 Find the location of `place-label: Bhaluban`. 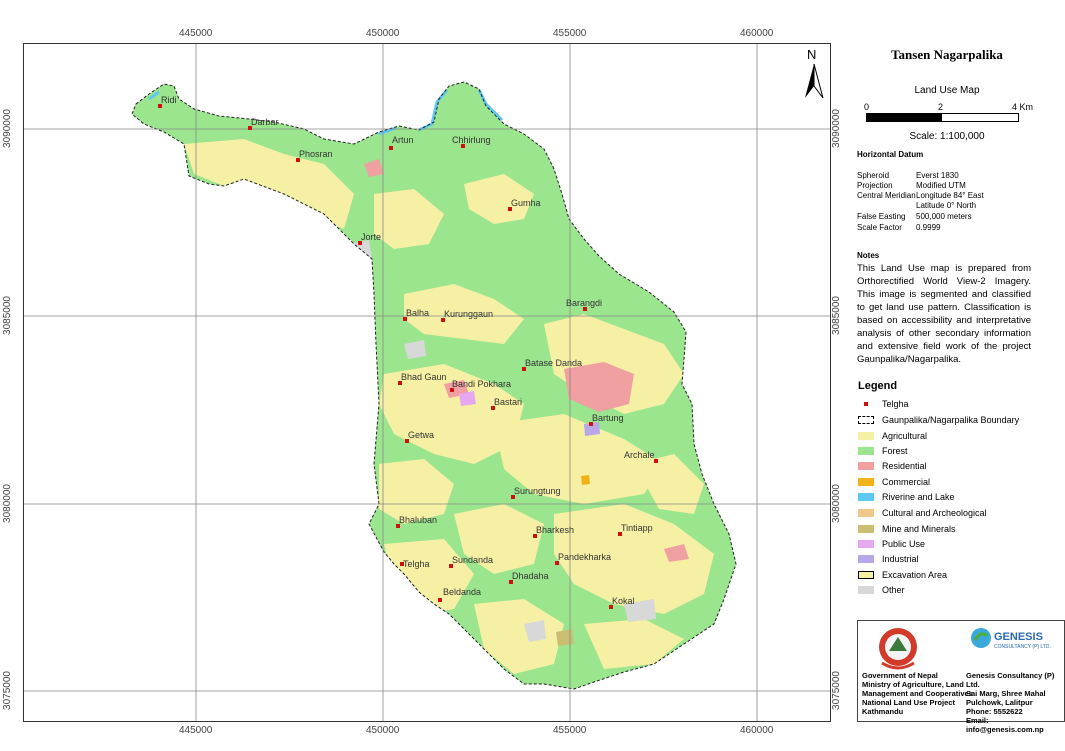

place-label: Bhaluban is located at coordinates (418, 520).